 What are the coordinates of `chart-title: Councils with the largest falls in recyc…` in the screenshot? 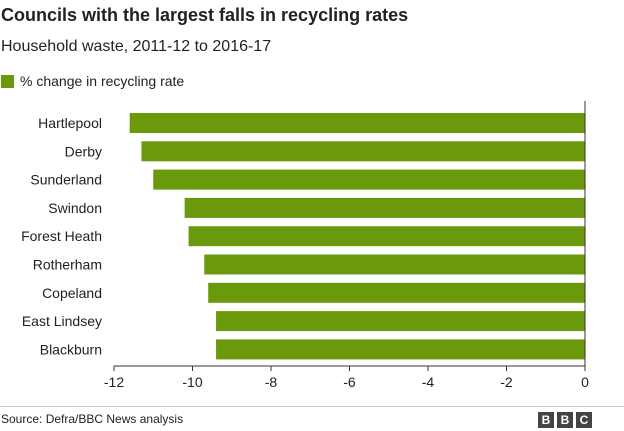 It's located at (205, 15).